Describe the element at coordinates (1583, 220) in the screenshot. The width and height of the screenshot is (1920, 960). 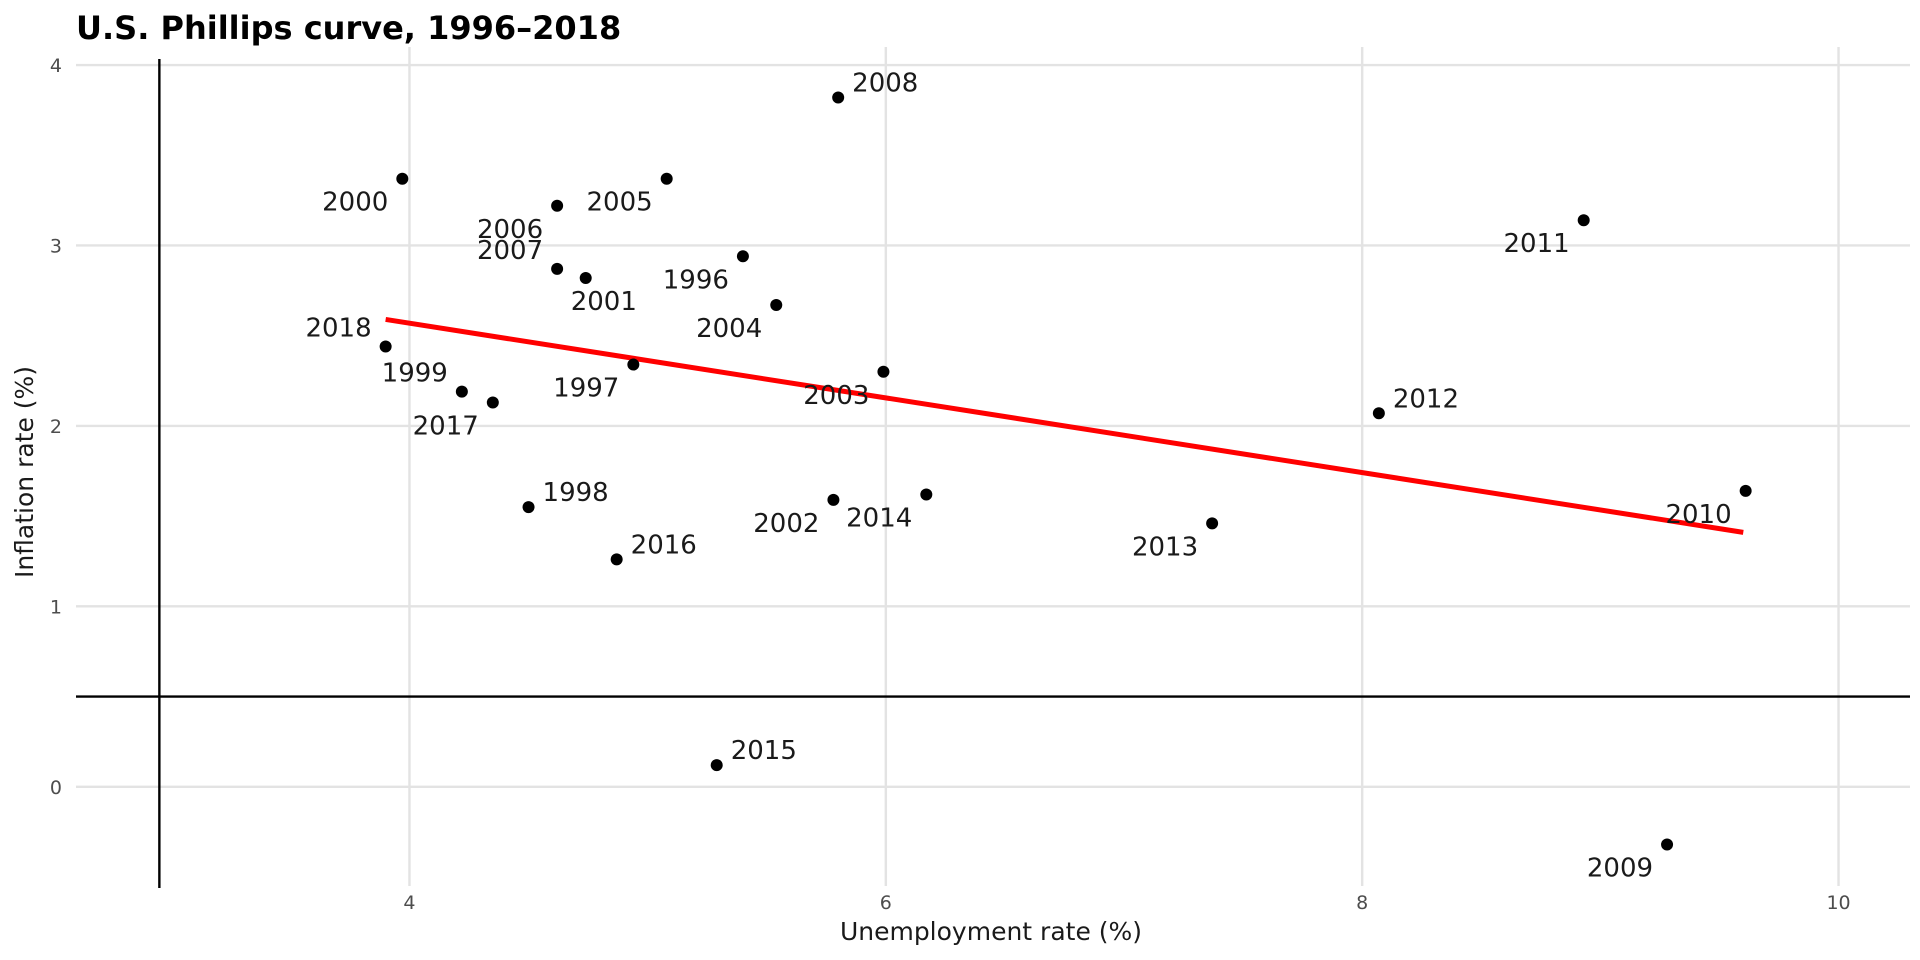
I see `data-point-2011` at that location.